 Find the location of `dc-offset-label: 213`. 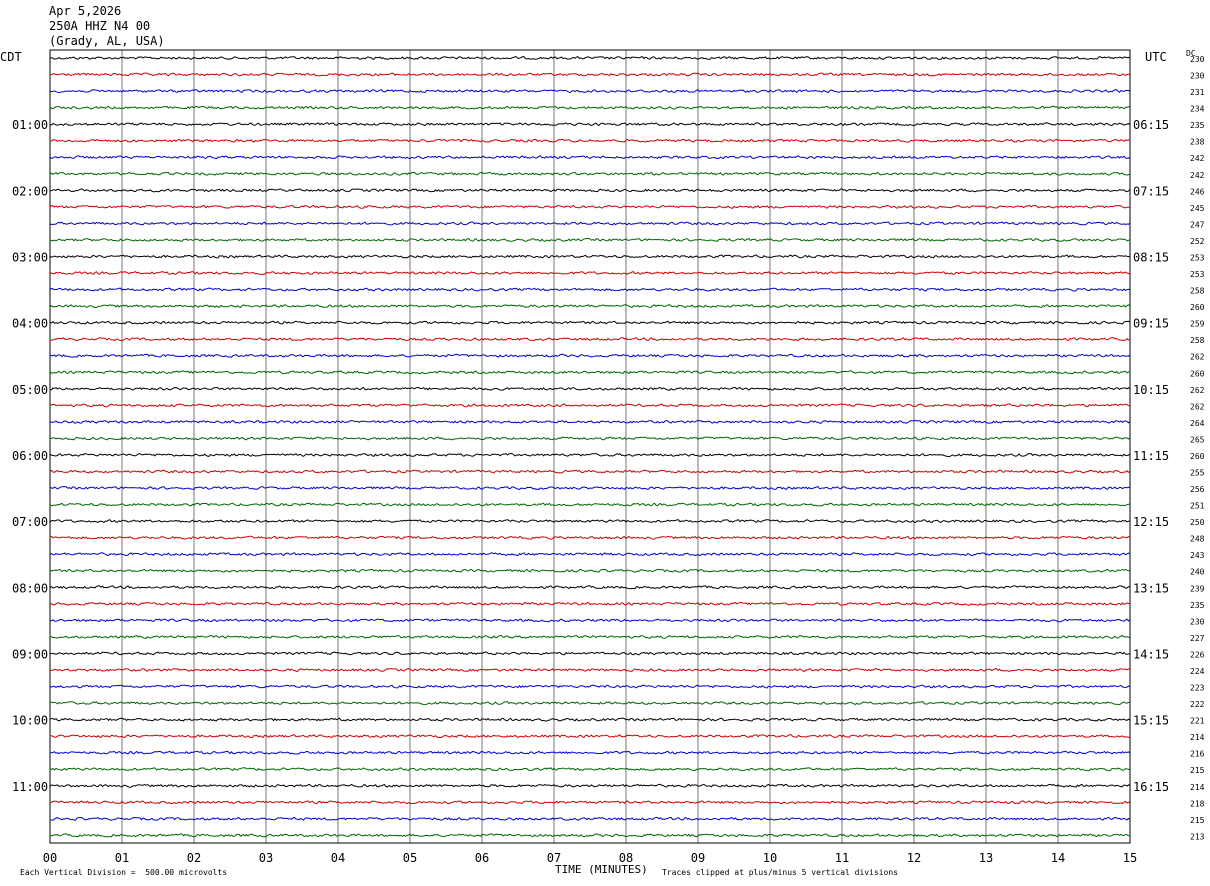

dc-offset-label: 213 is located at coordinates (1197, 836).